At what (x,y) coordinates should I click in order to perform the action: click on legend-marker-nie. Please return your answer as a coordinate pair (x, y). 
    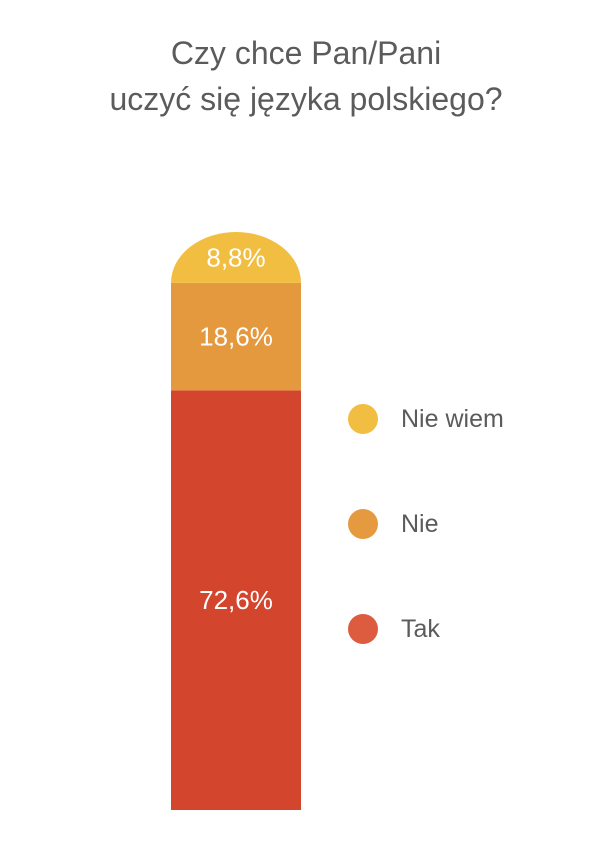
    Looking at the image, I should click on (363, 524).